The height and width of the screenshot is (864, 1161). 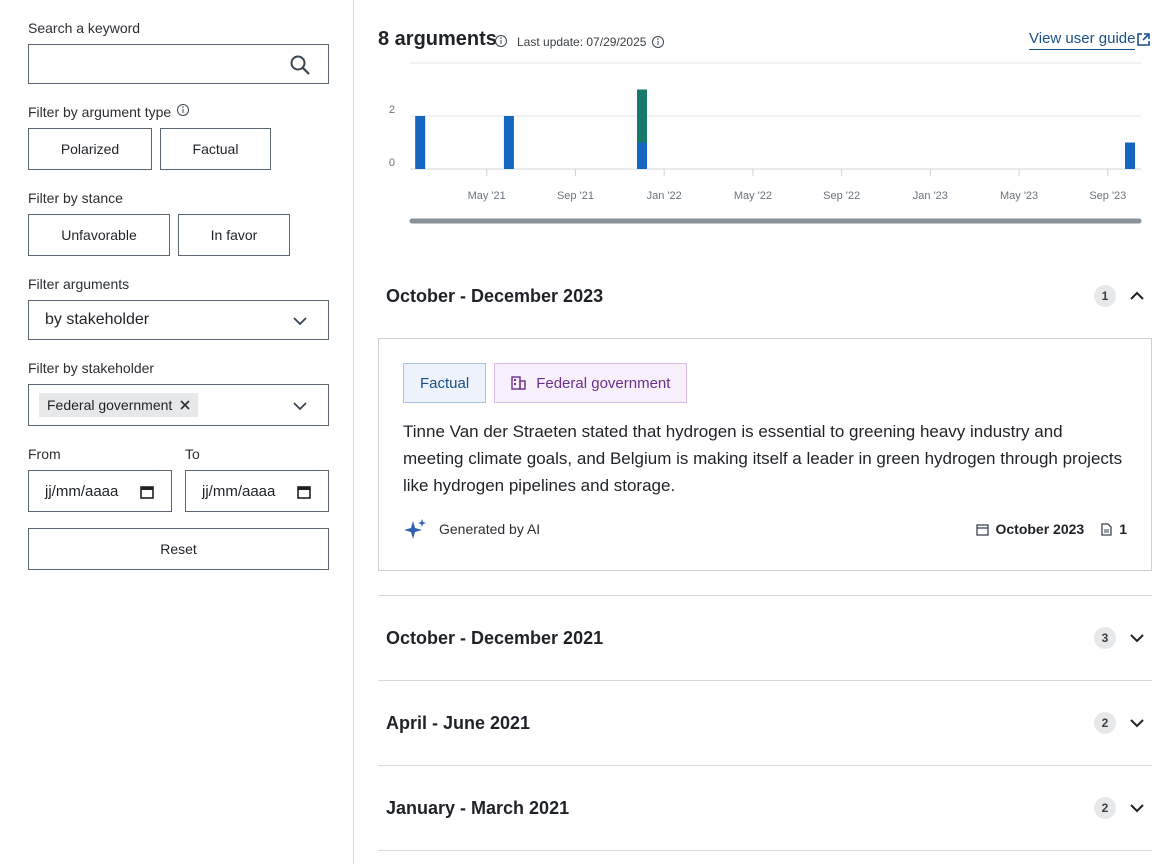 What do you see at coordinates (392, 163) in the screenshot?
I see `y-tick-label: 0` at bounding box center [392, 163].